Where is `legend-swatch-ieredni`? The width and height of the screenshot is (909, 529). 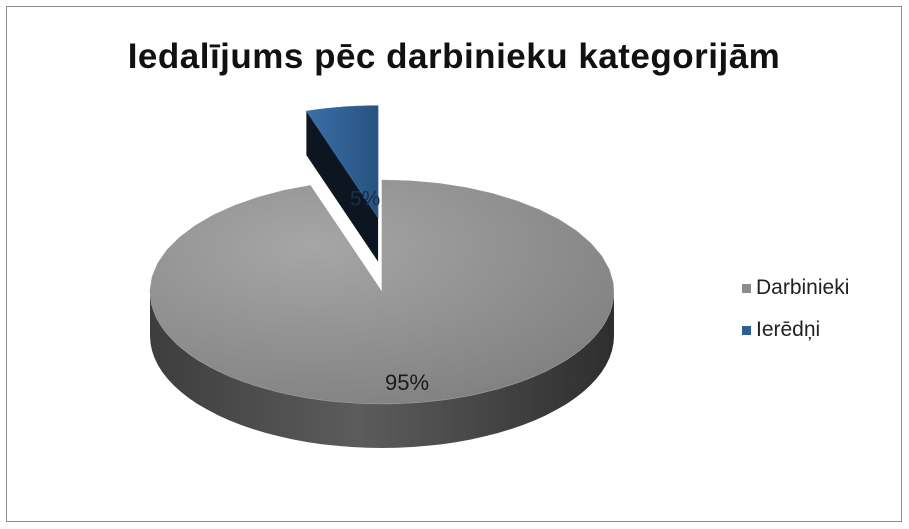
legend-swatch-ieredni is located at coordinates (746, 330).